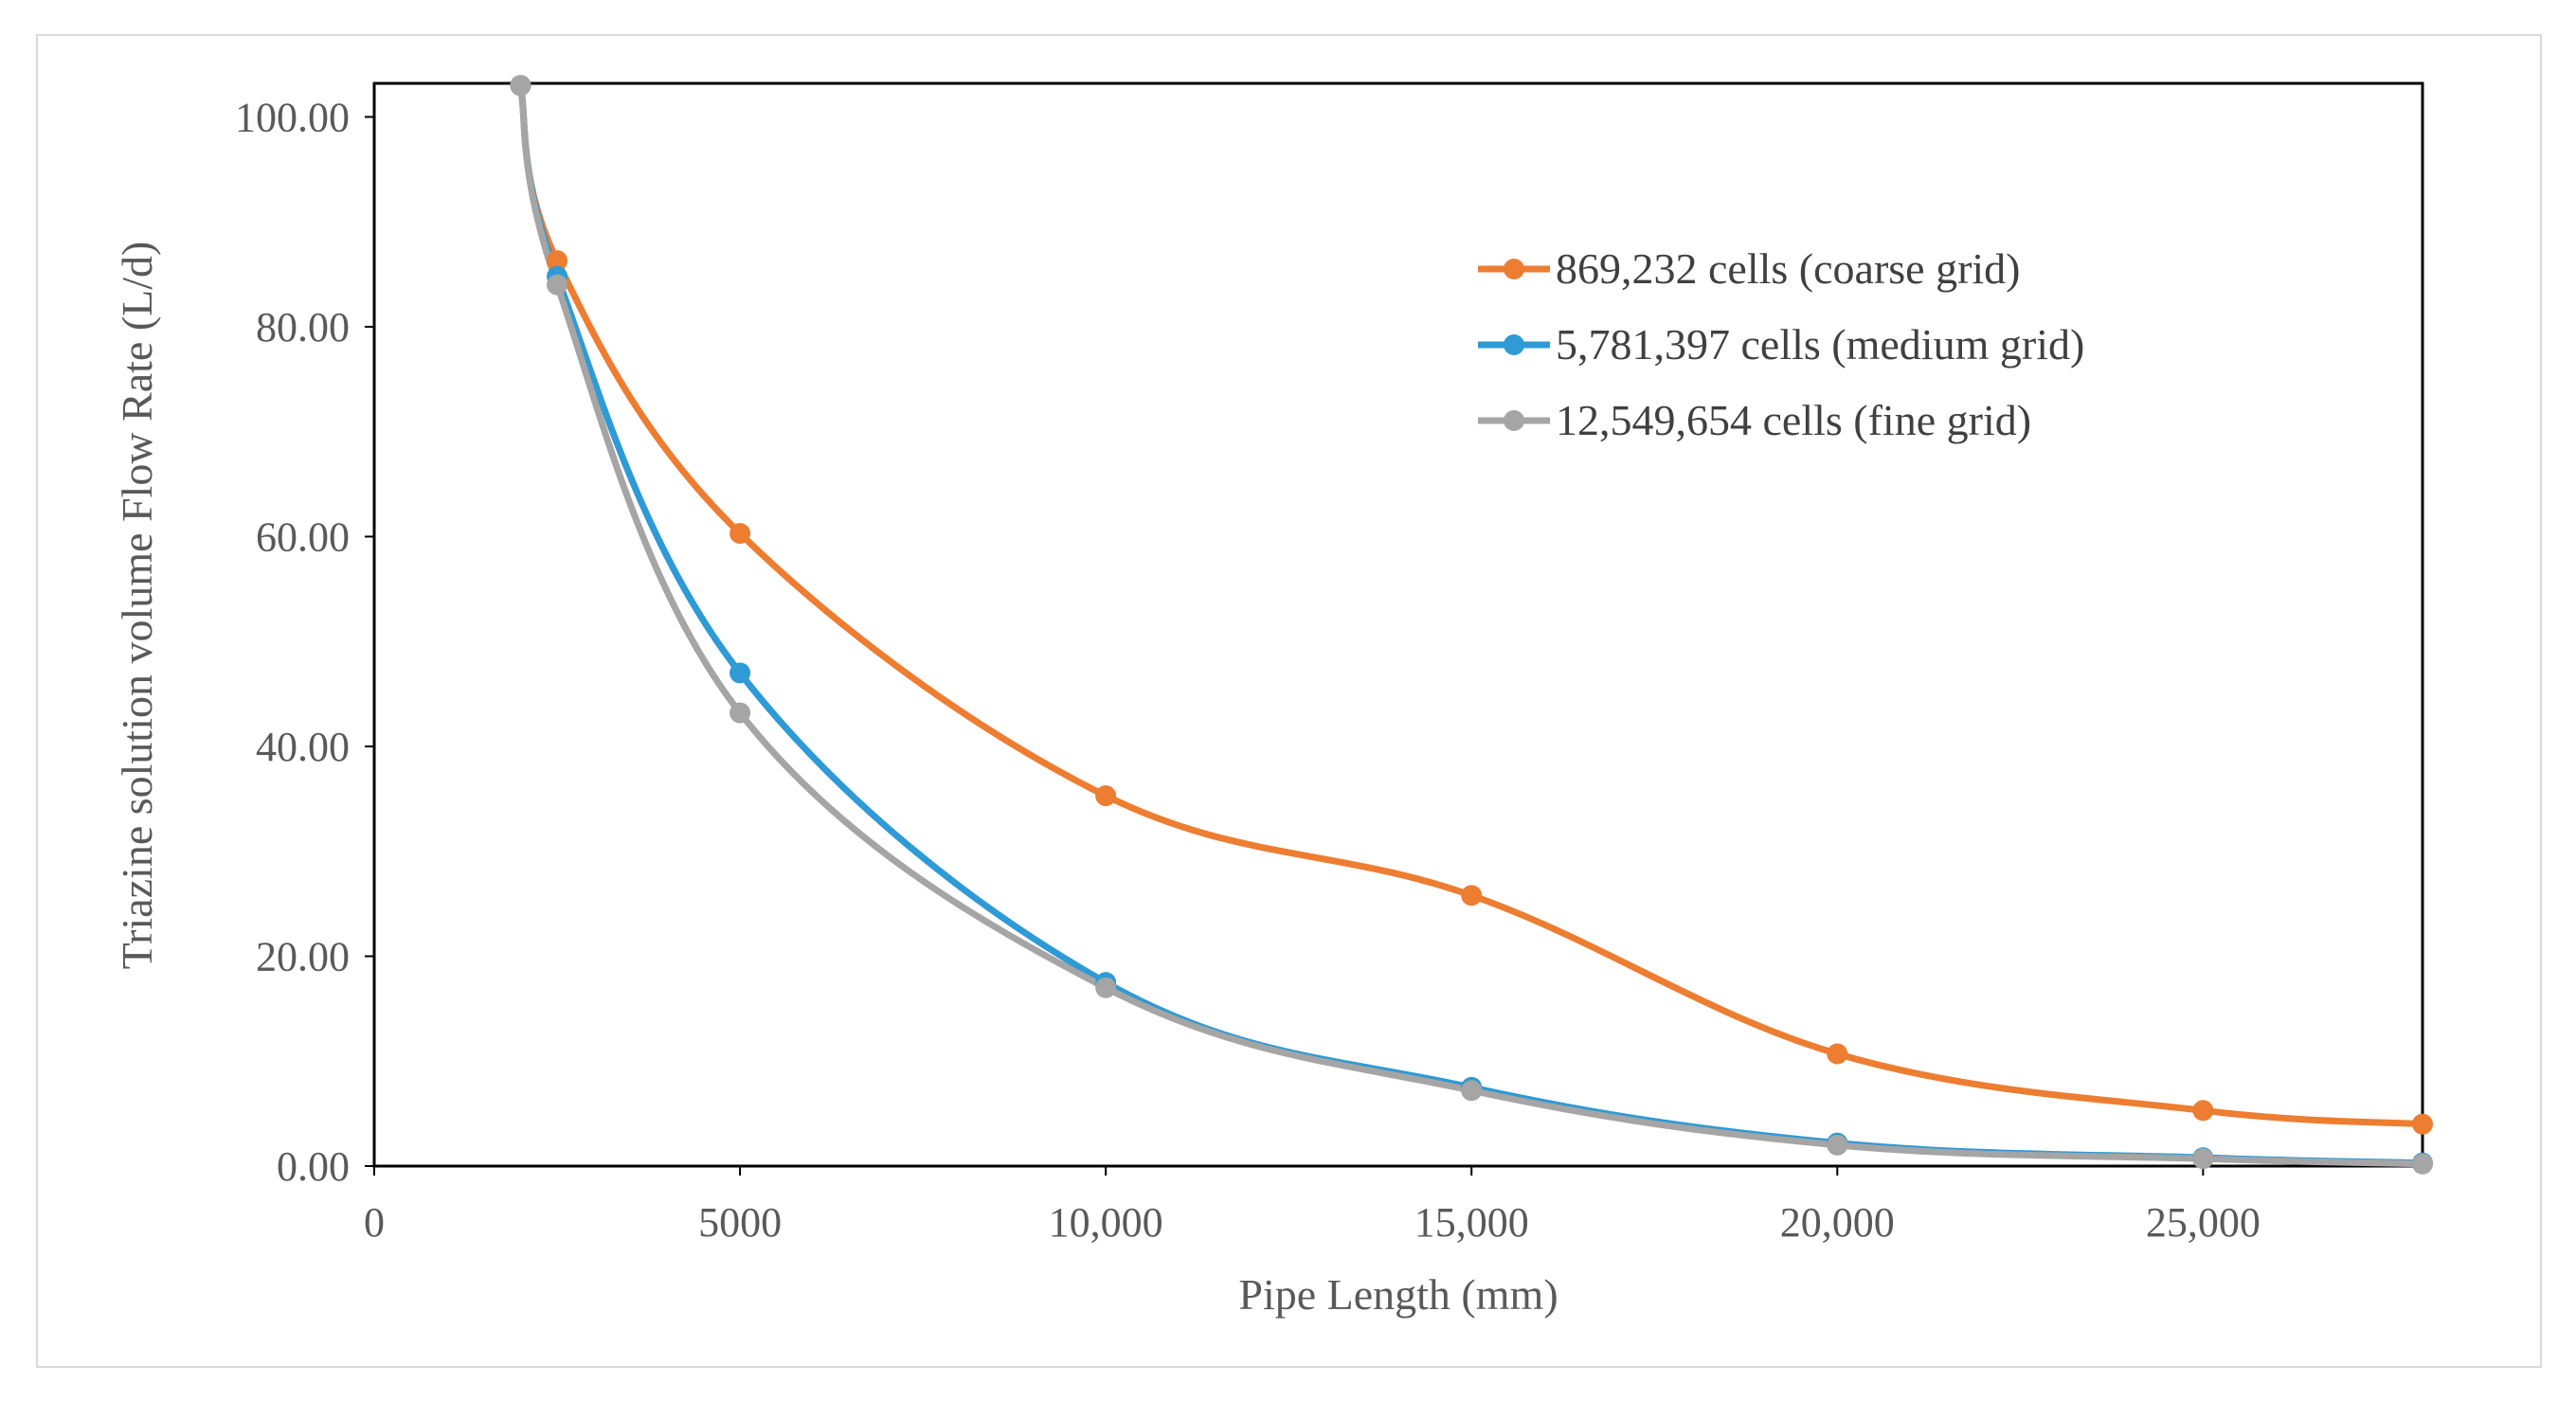 This screenshot has height=1401, width=2576. I want to click on x-tick-label: 15,000, so click(1471, 1222).